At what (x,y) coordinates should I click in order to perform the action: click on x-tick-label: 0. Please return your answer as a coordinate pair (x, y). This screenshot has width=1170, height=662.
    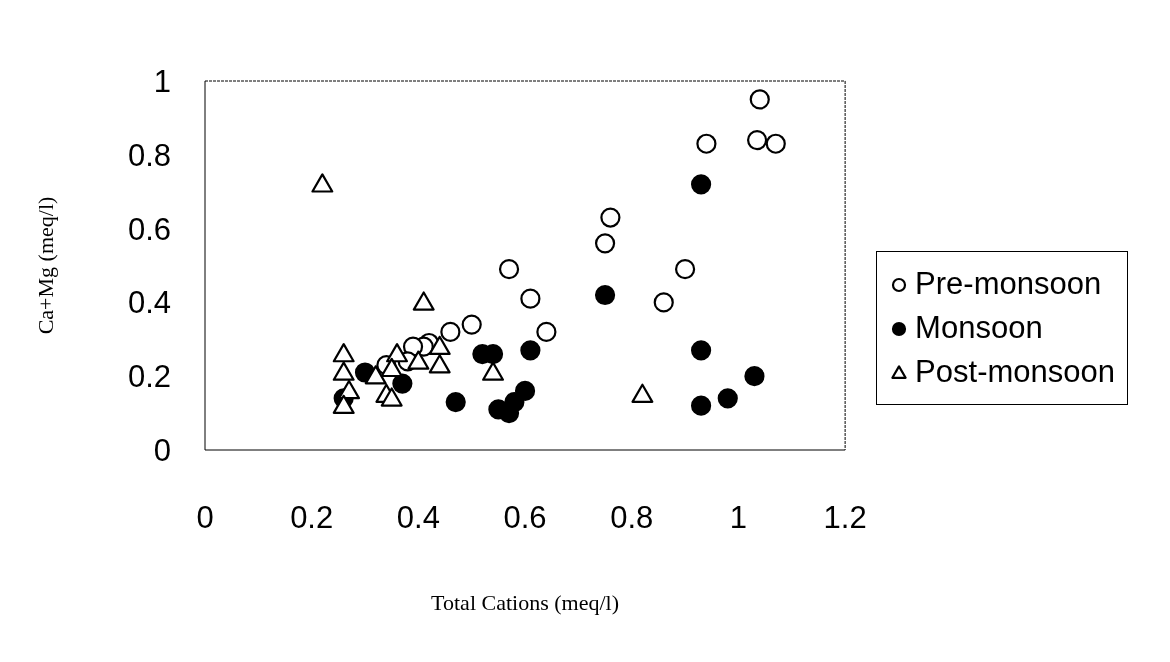
    Looking at the image, I should click on (205, 518).